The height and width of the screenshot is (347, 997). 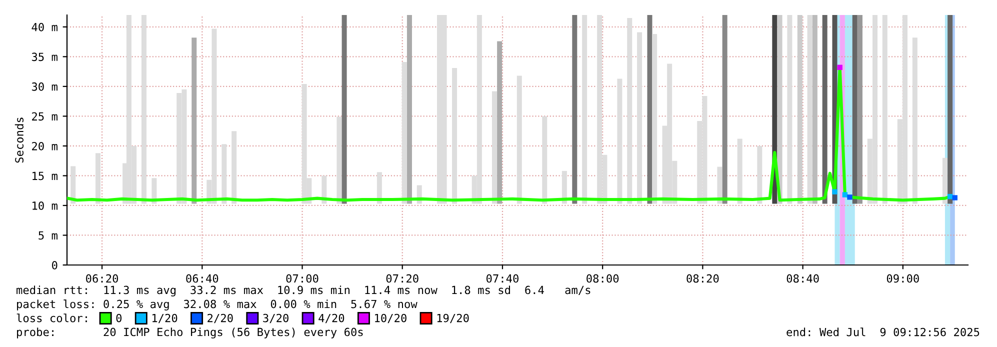 I want to click on legend-label: 1/20, so click(x=165, y=319).